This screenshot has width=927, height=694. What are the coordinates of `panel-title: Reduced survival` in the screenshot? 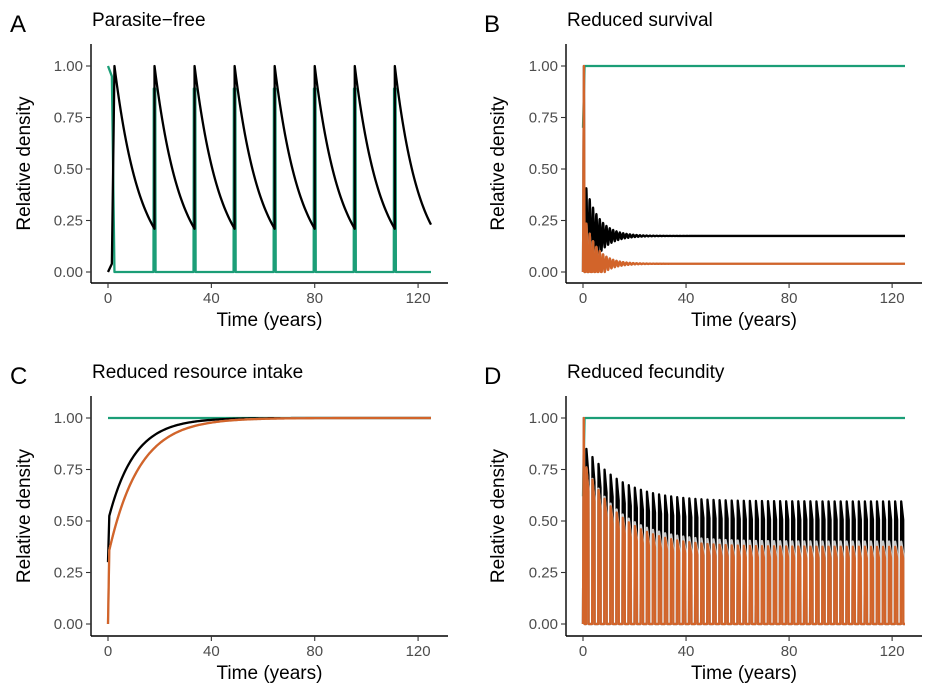 It's located at (640, 20).